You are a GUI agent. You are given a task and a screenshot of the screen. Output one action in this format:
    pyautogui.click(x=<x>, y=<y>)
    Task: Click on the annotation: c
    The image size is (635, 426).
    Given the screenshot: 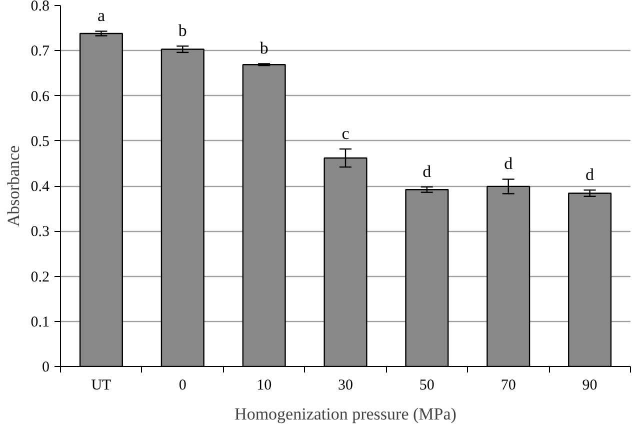 What is the action you would take?
    pyautogui.click(x=346, y=133)
    